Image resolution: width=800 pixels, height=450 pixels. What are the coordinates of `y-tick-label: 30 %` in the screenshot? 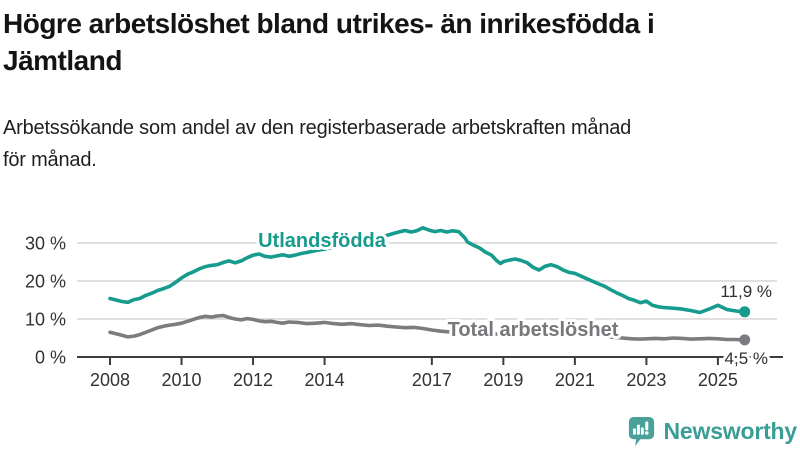 It's located at (45, 244).